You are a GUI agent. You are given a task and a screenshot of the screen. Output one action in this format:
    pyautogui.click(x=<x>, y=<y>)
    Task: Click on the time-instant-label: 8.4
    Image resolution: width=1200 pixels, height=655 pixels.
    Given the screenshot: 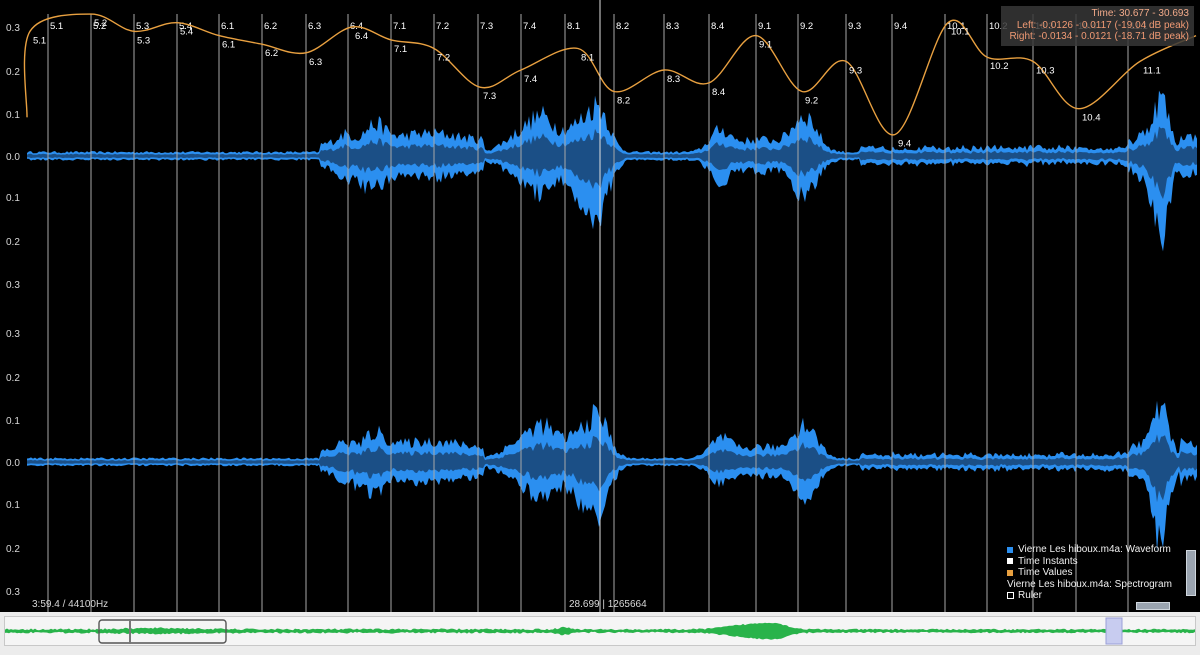 What is the action you would take?
    pyautogui.click(x=717, y=26)
    